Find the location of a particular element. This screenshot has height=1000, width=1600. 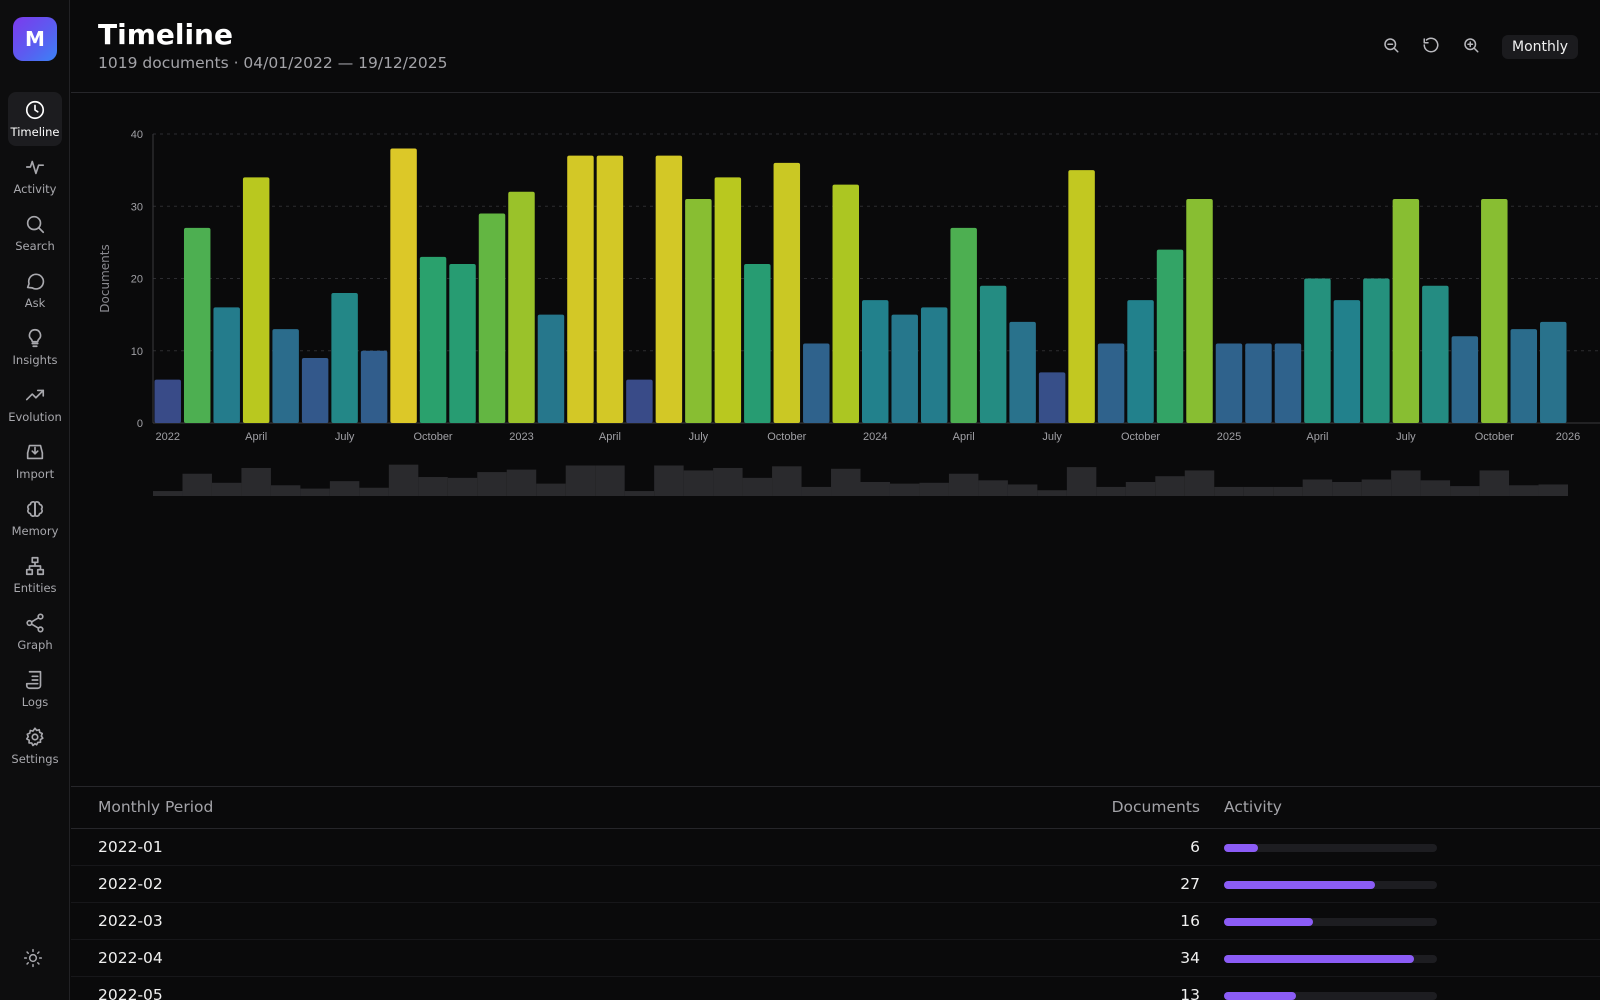

y-tick-label: 0 is located at coordinates (140, 424).